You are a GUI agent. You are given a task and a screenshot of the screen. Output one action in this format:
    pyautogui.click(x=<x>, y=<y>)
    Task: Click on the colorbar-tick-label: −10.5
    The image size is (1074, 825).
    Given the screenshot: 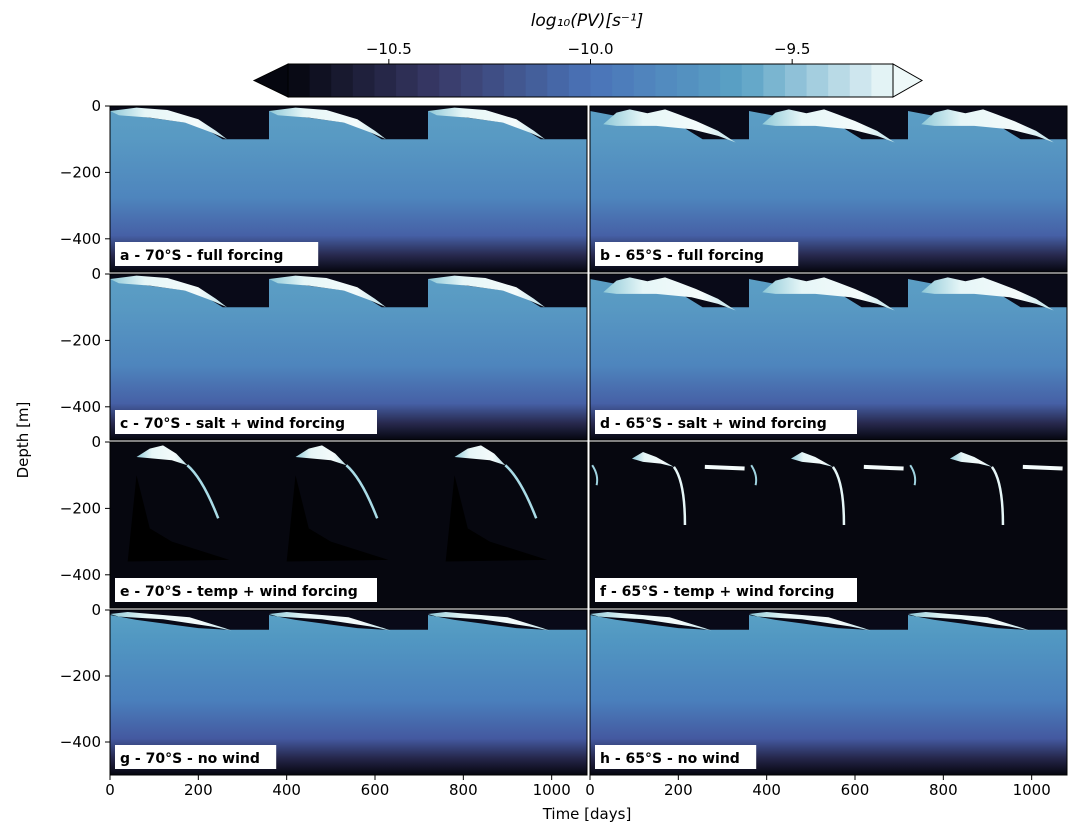 What is the action you would take?
    pyautogui.click(x=389, y=49)
    